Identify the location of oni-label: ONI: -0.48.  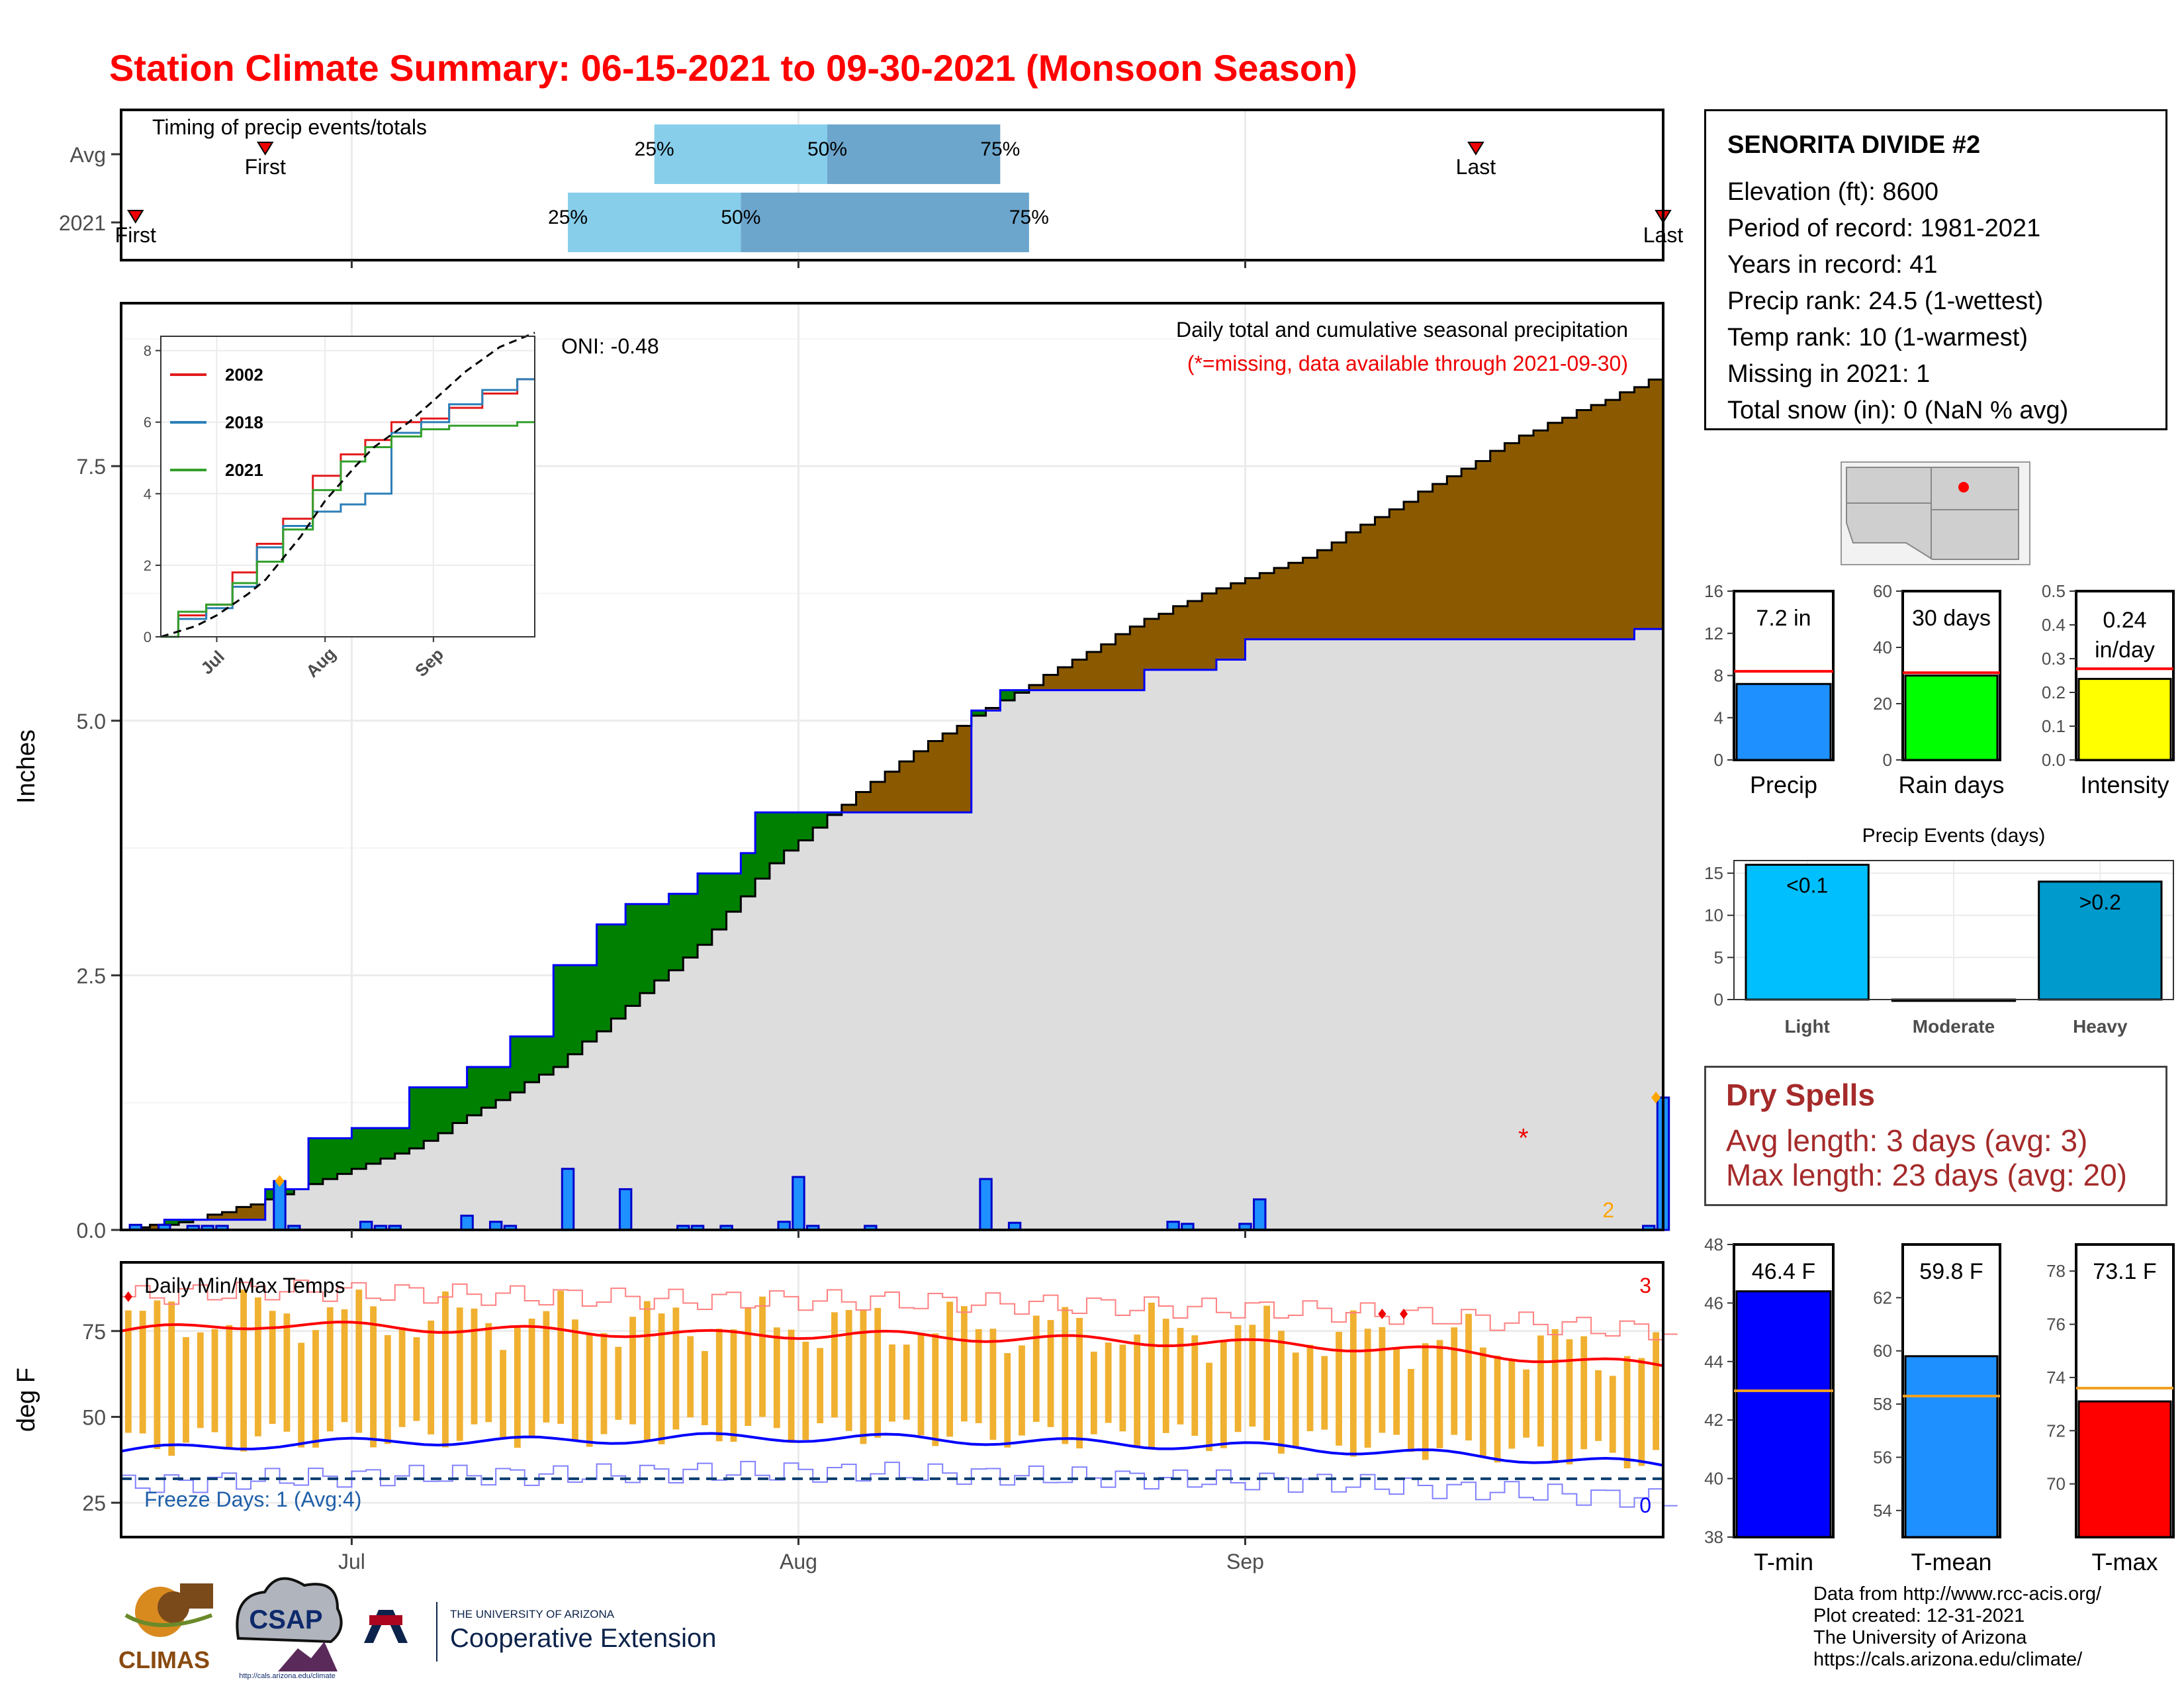
(610, 346).